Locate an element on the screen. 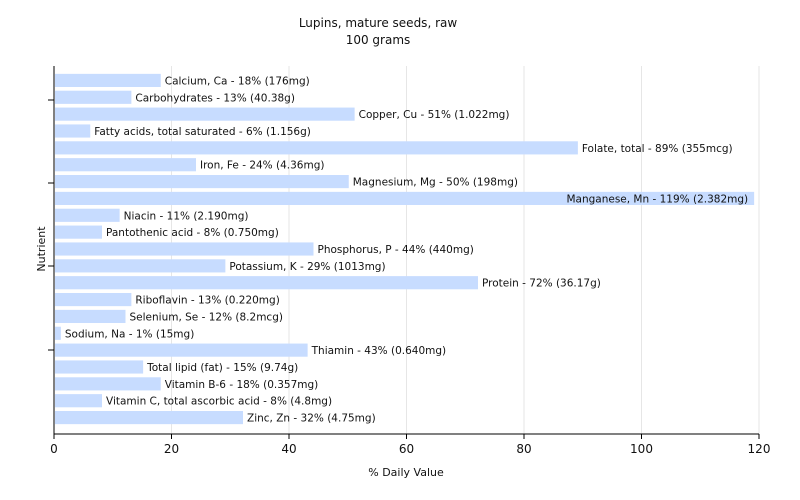  bar-data-label: Selenium, Se - 12% (8.2mcg) is located at coordinates (206, 317).